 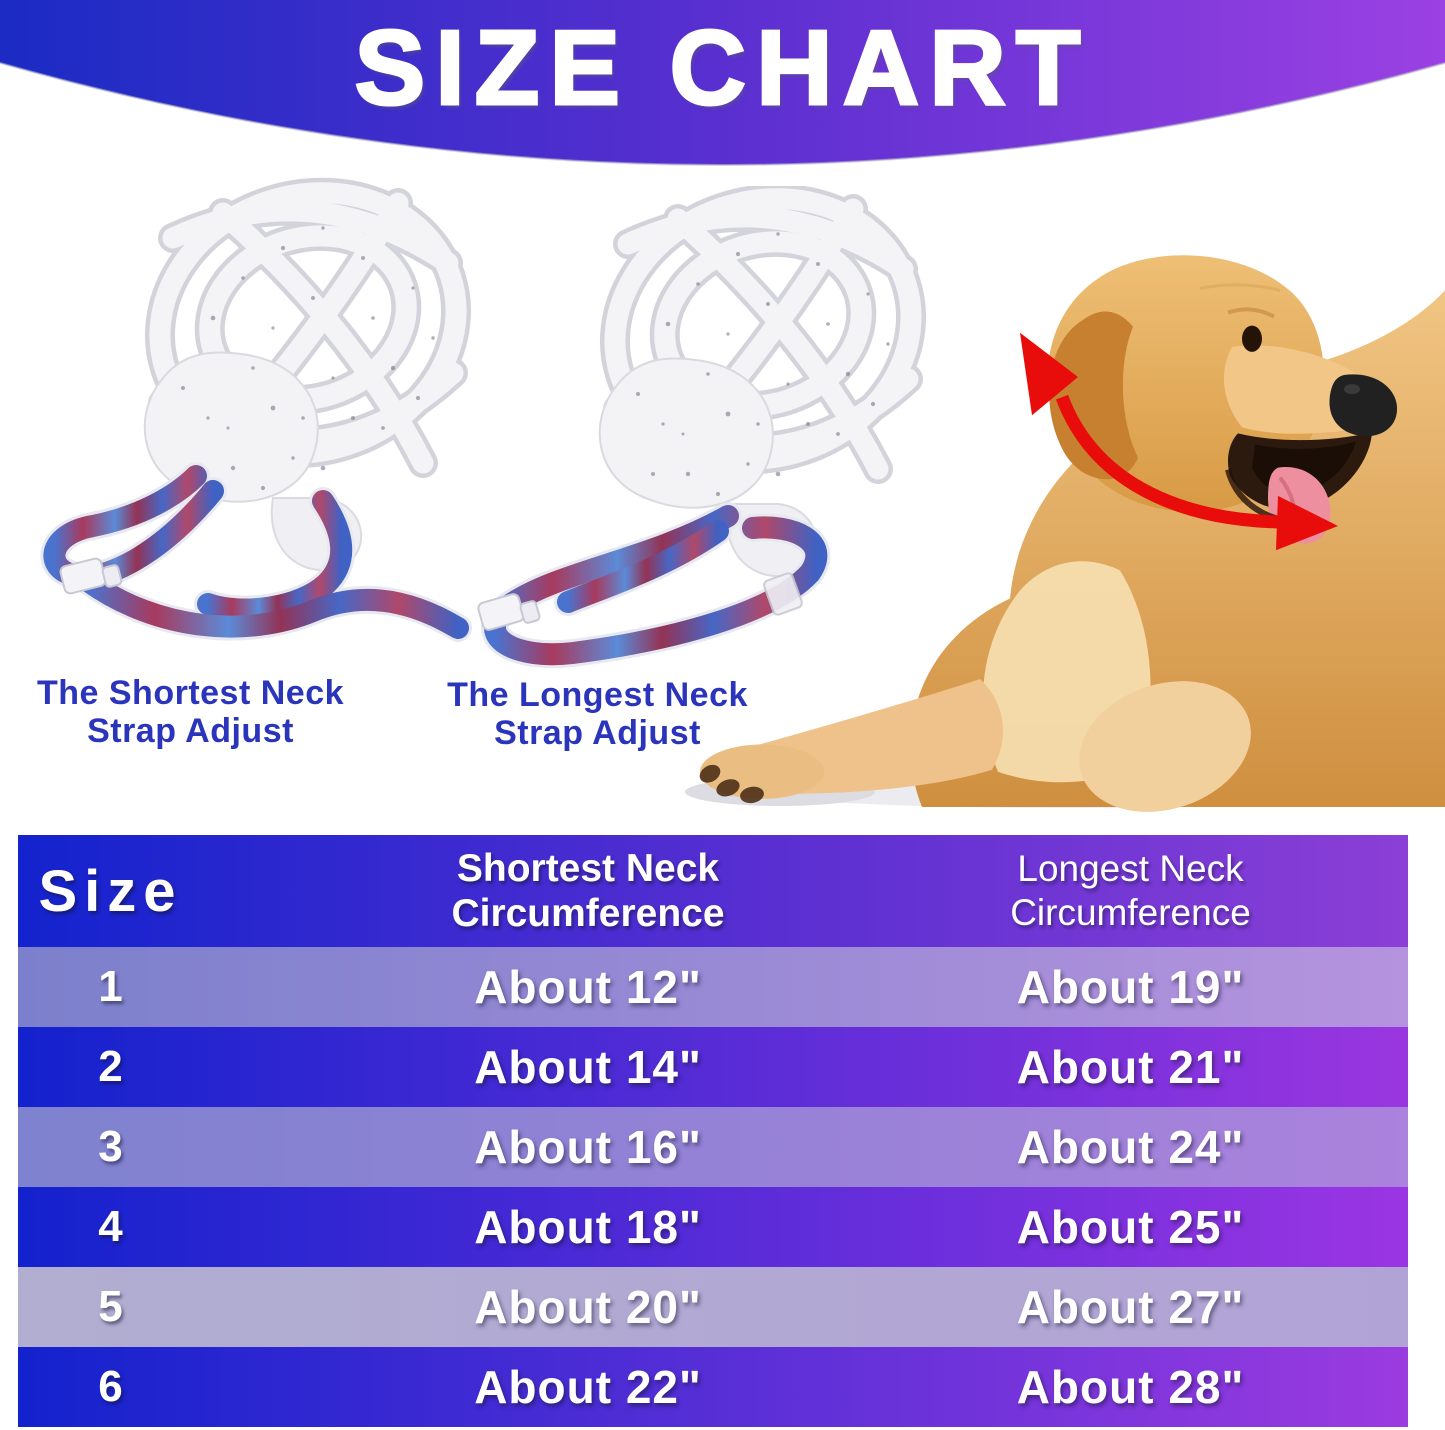 I want to click on muzzle-long-figure, so click(x=684, y=432).